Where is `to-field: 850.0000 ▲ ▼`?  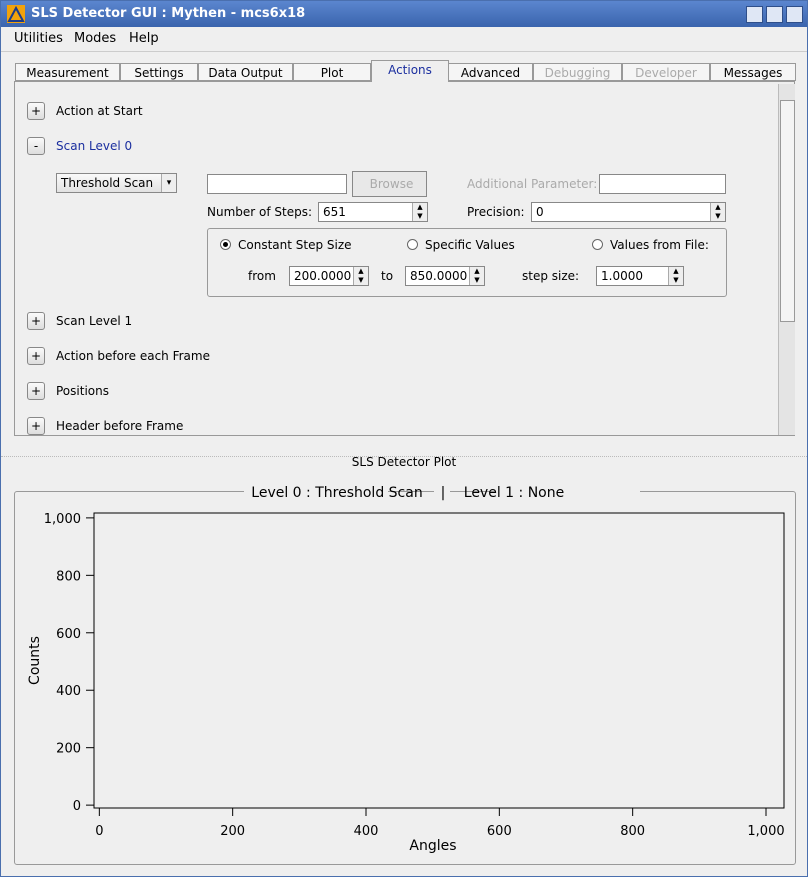
to-field: 850.0000 ▲ ▼ is located at coordinates (445, 276).